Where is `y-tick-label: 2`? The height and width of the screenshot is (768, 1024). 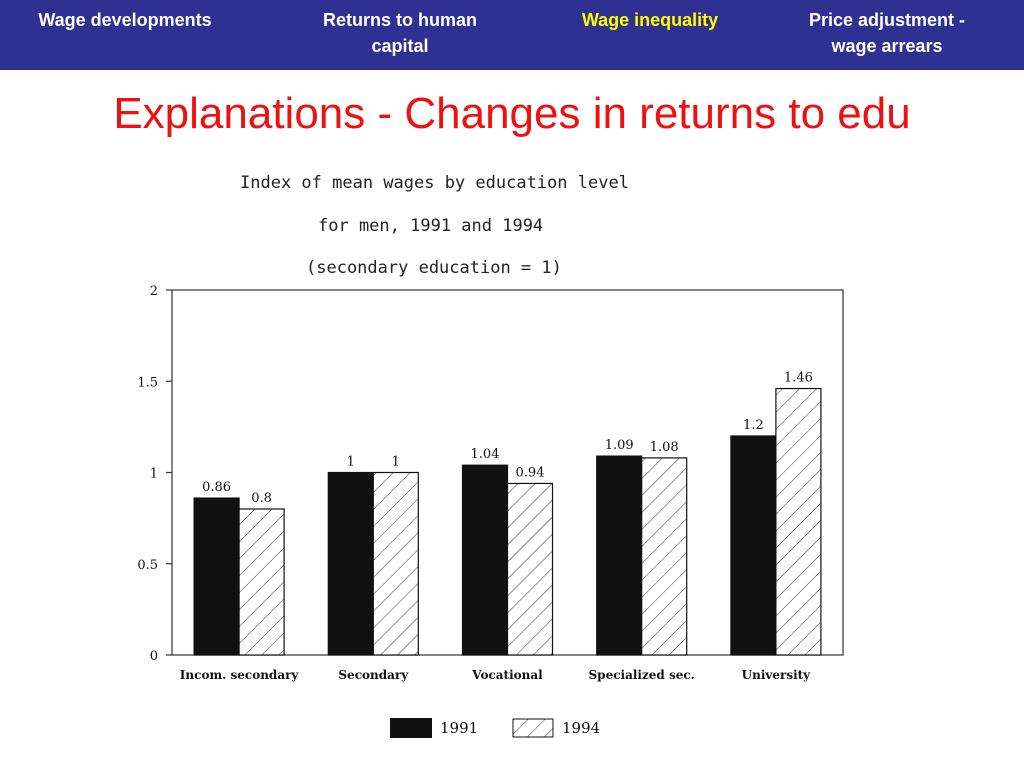 y-tick-label: 2 is located at coordinates (154, 291).